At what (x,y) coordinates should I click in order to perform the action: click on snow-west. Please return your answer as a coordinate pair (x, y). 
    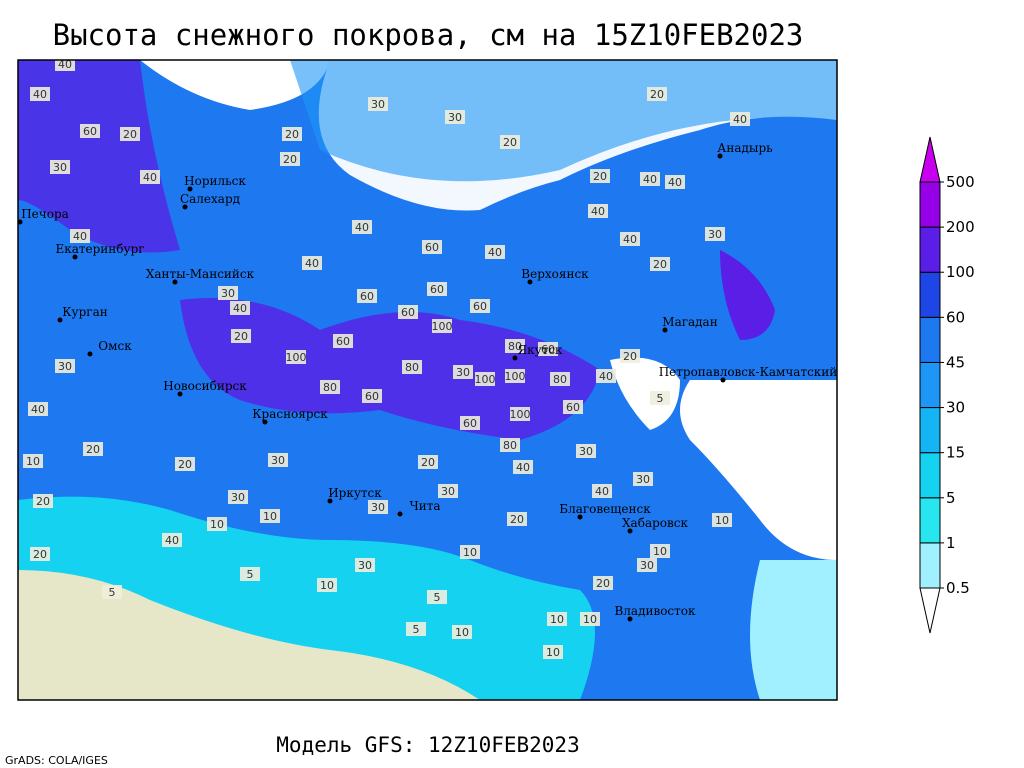
    Looking at the image, I should click on (99, 156).